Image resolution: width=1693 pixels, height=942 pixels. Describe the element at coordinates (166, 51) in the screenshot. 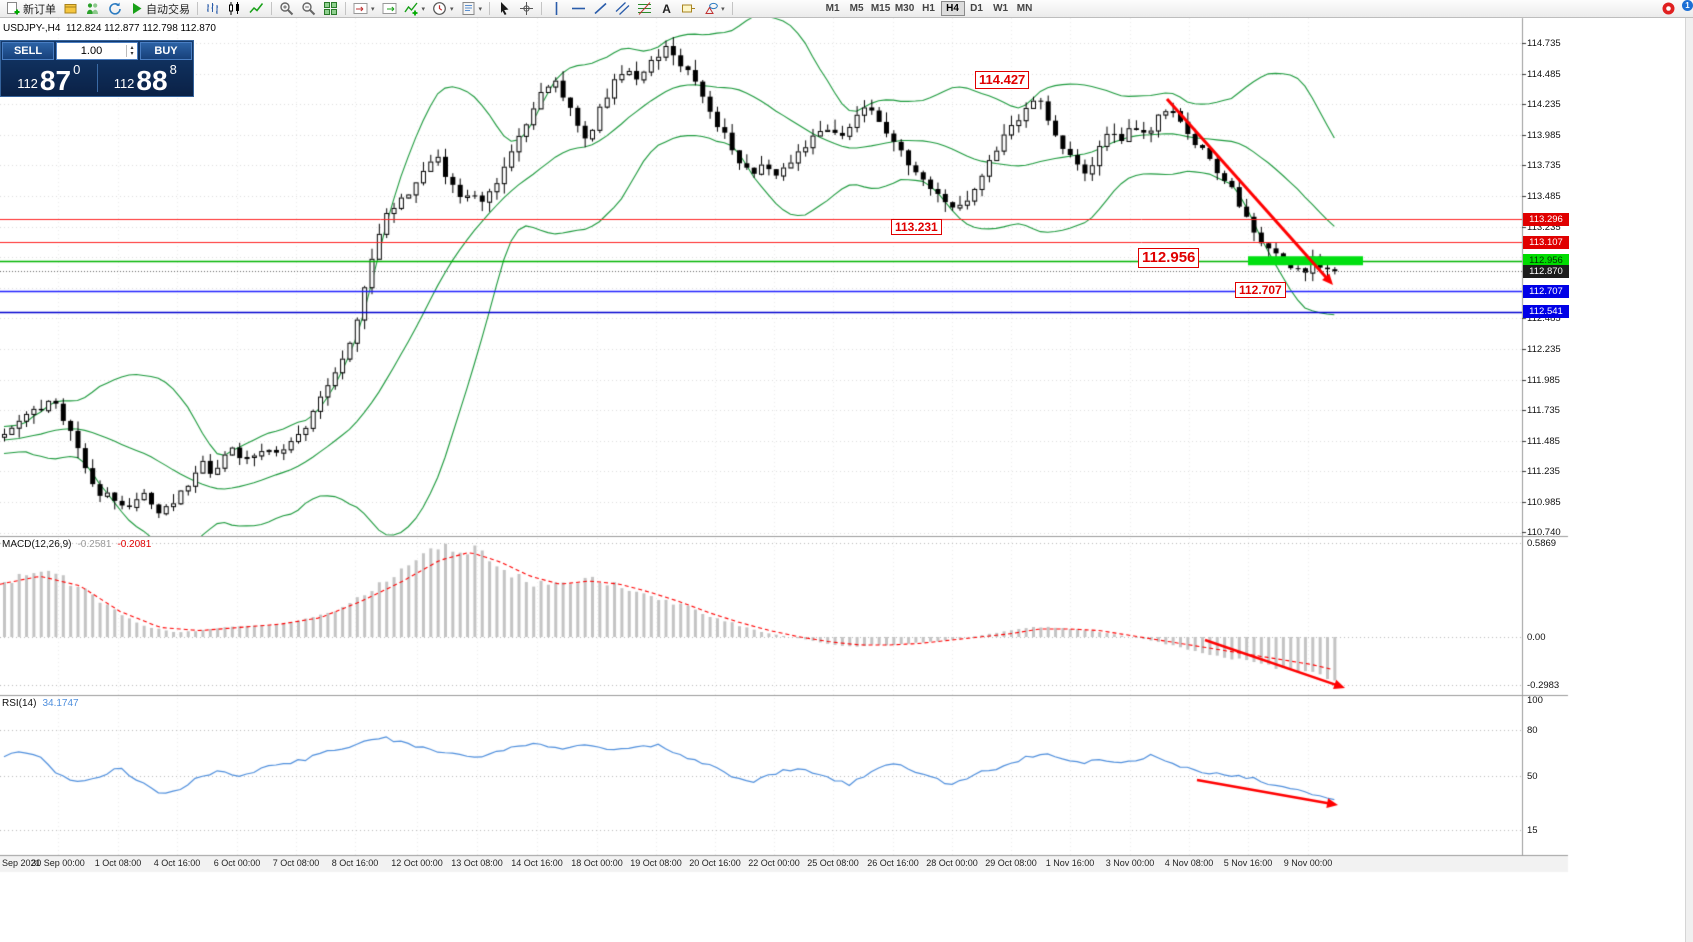

I see `buy-button: BUY` at that location.